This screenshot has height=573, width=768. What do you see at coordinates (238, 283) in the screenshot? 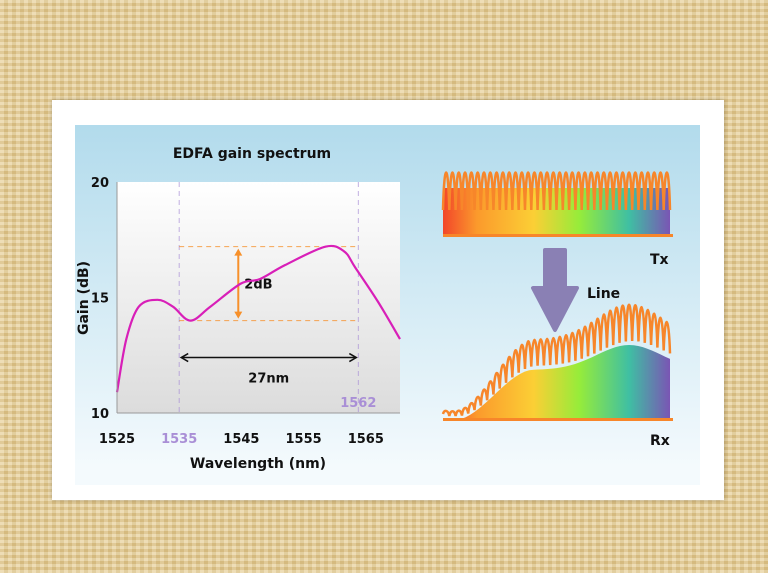
I see `ripple-arrowheads` at bounding box center [238, 283].